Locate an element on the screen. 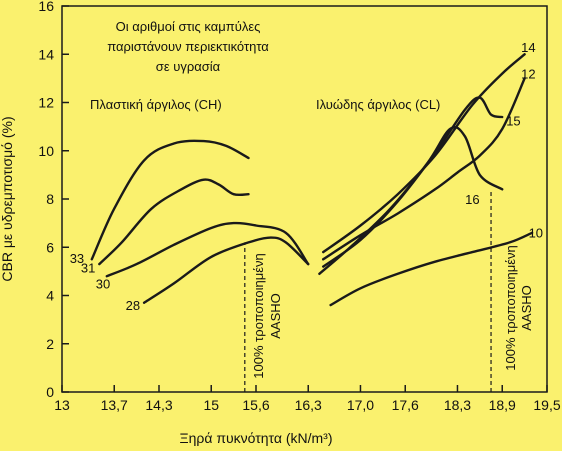 The image size is (562, 451). group-label-ch: Πλαστική άργιλος (CH) is located at coordinates (156, 104).